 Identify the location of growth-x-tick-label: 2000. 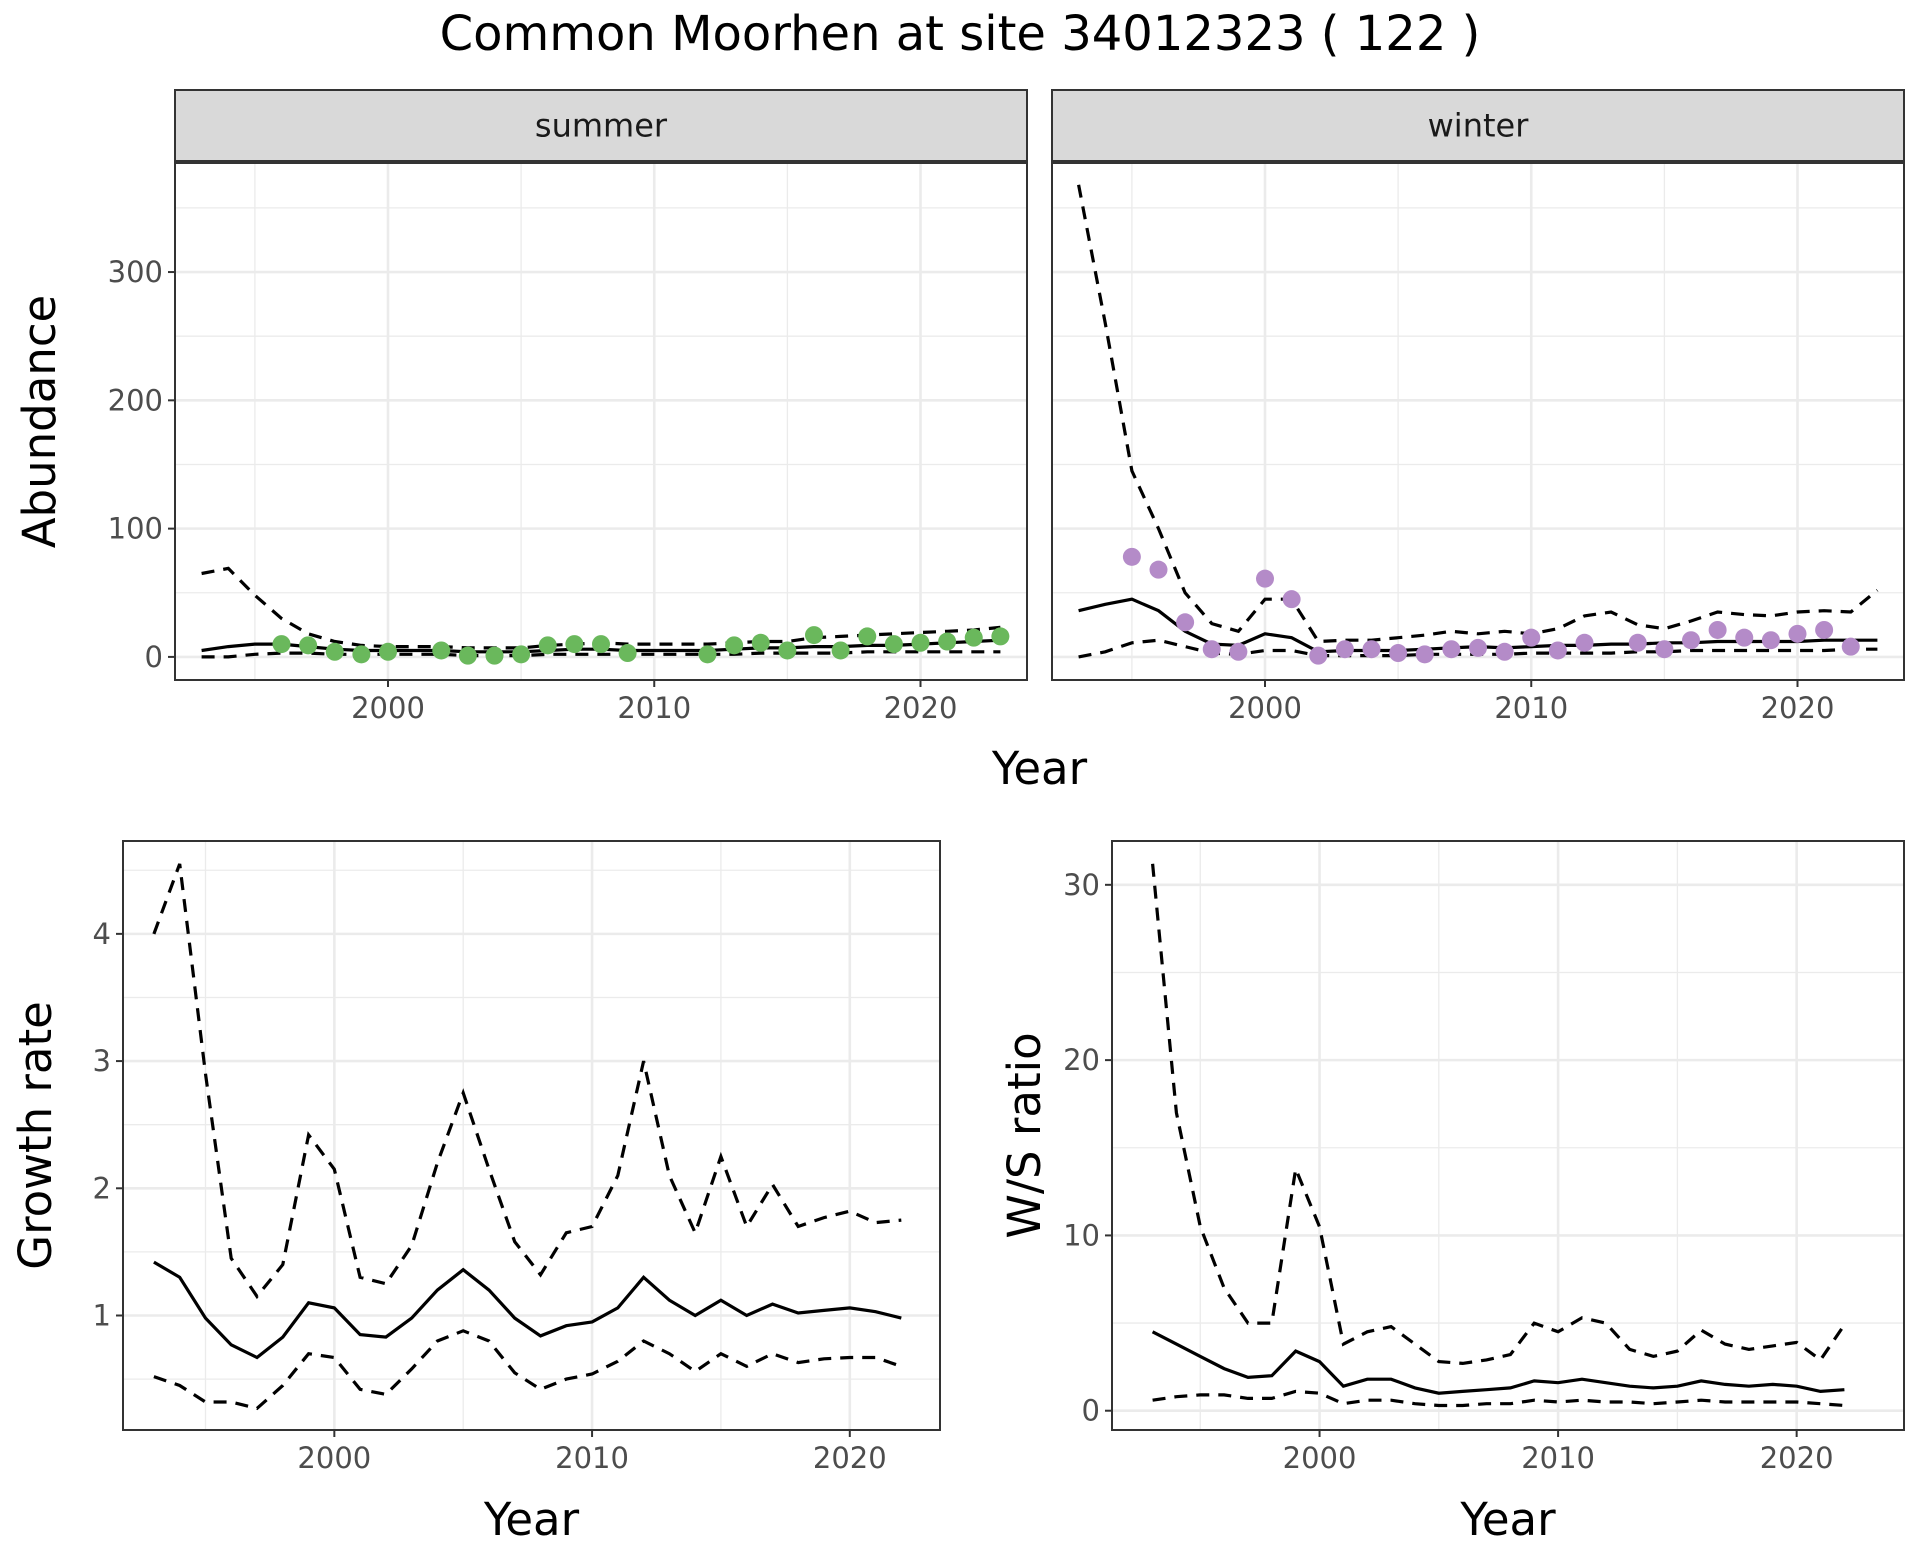
(334, 1458).